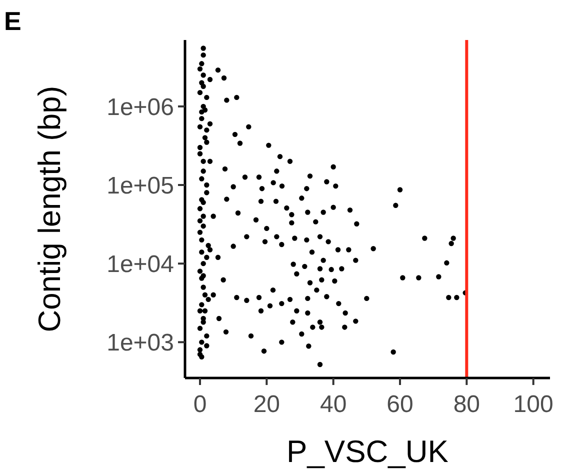 This screenshot has width=562, height=471. I want to click on x-tick-label: 0, so click(200, 404).